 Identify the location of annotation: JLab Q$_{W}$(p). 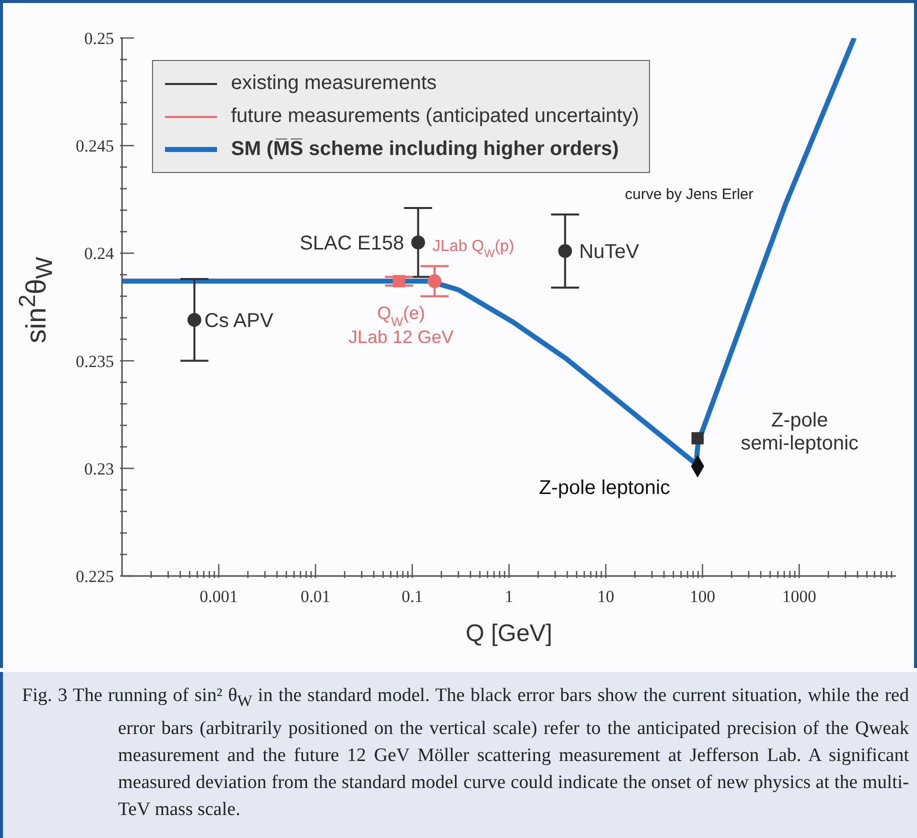
(473, 249).